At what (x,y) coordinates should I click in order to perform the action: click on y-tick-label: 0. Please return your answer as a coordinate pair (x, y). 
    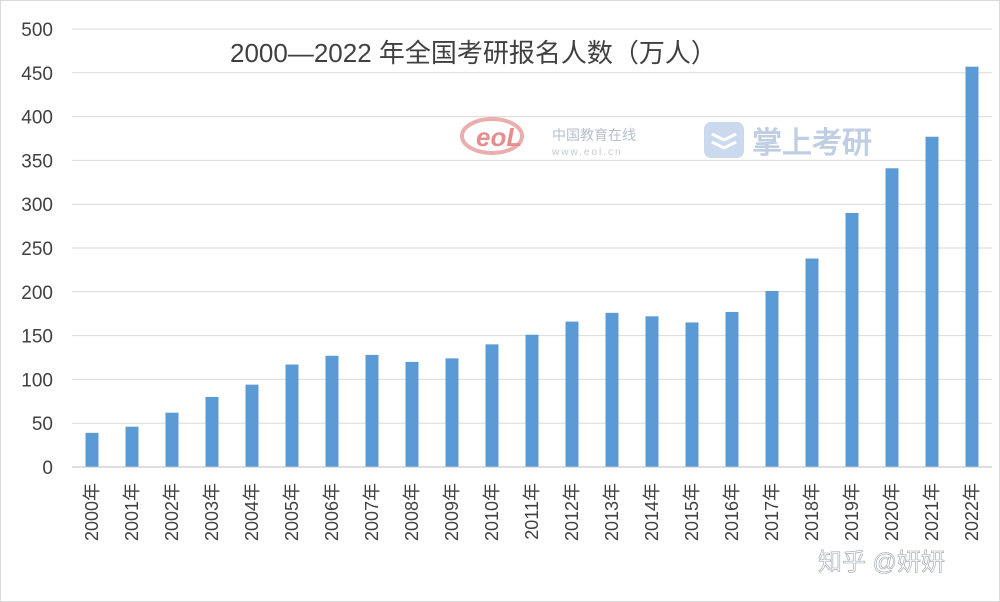
    Looking at the image, I should click on (47, 468).